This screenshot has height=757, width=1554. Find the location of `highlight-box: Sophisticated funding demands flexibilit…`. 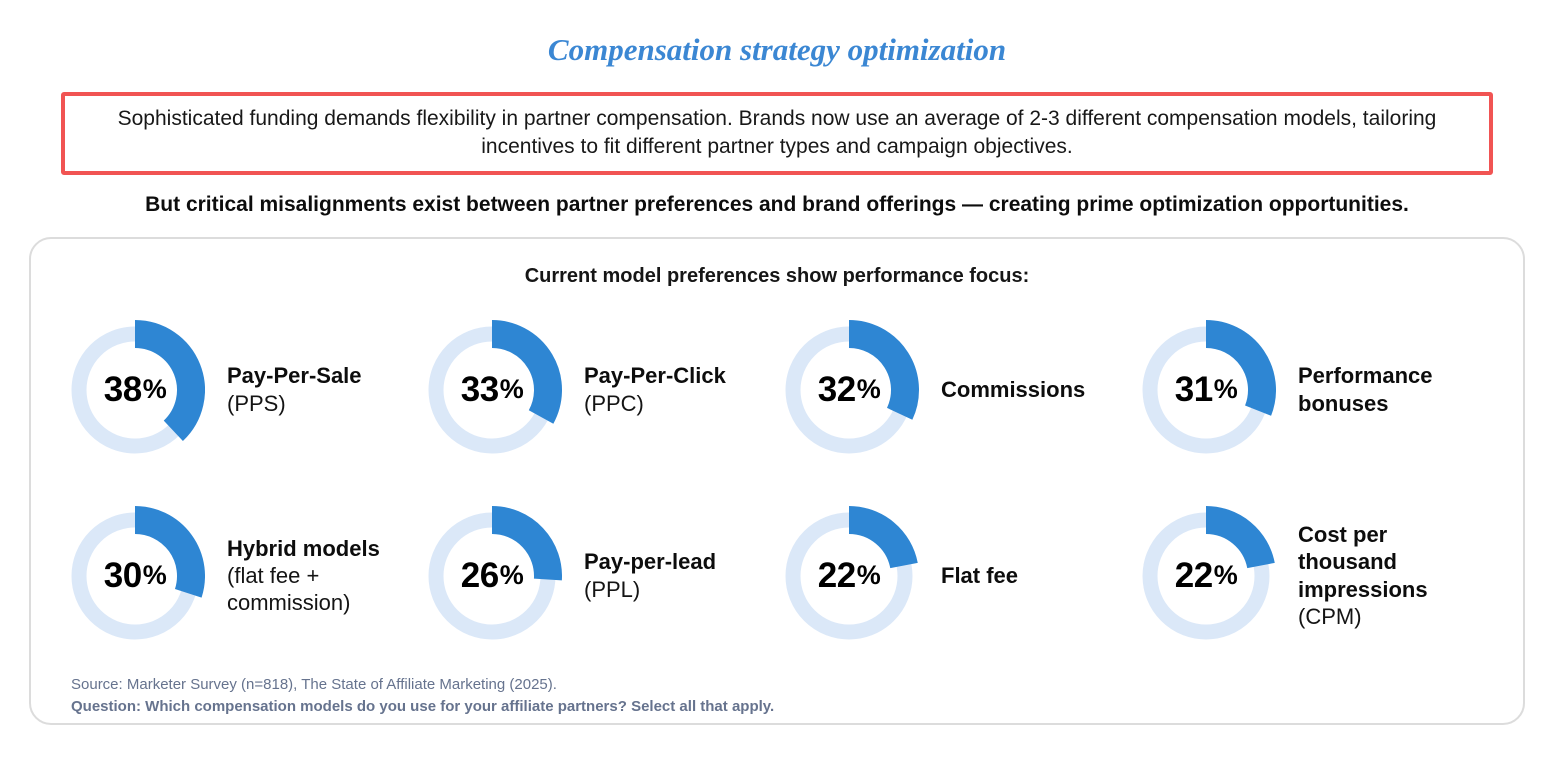

highlight-box: Sophisticated funding demands flexibilit… is located at coordinates (777, 133).